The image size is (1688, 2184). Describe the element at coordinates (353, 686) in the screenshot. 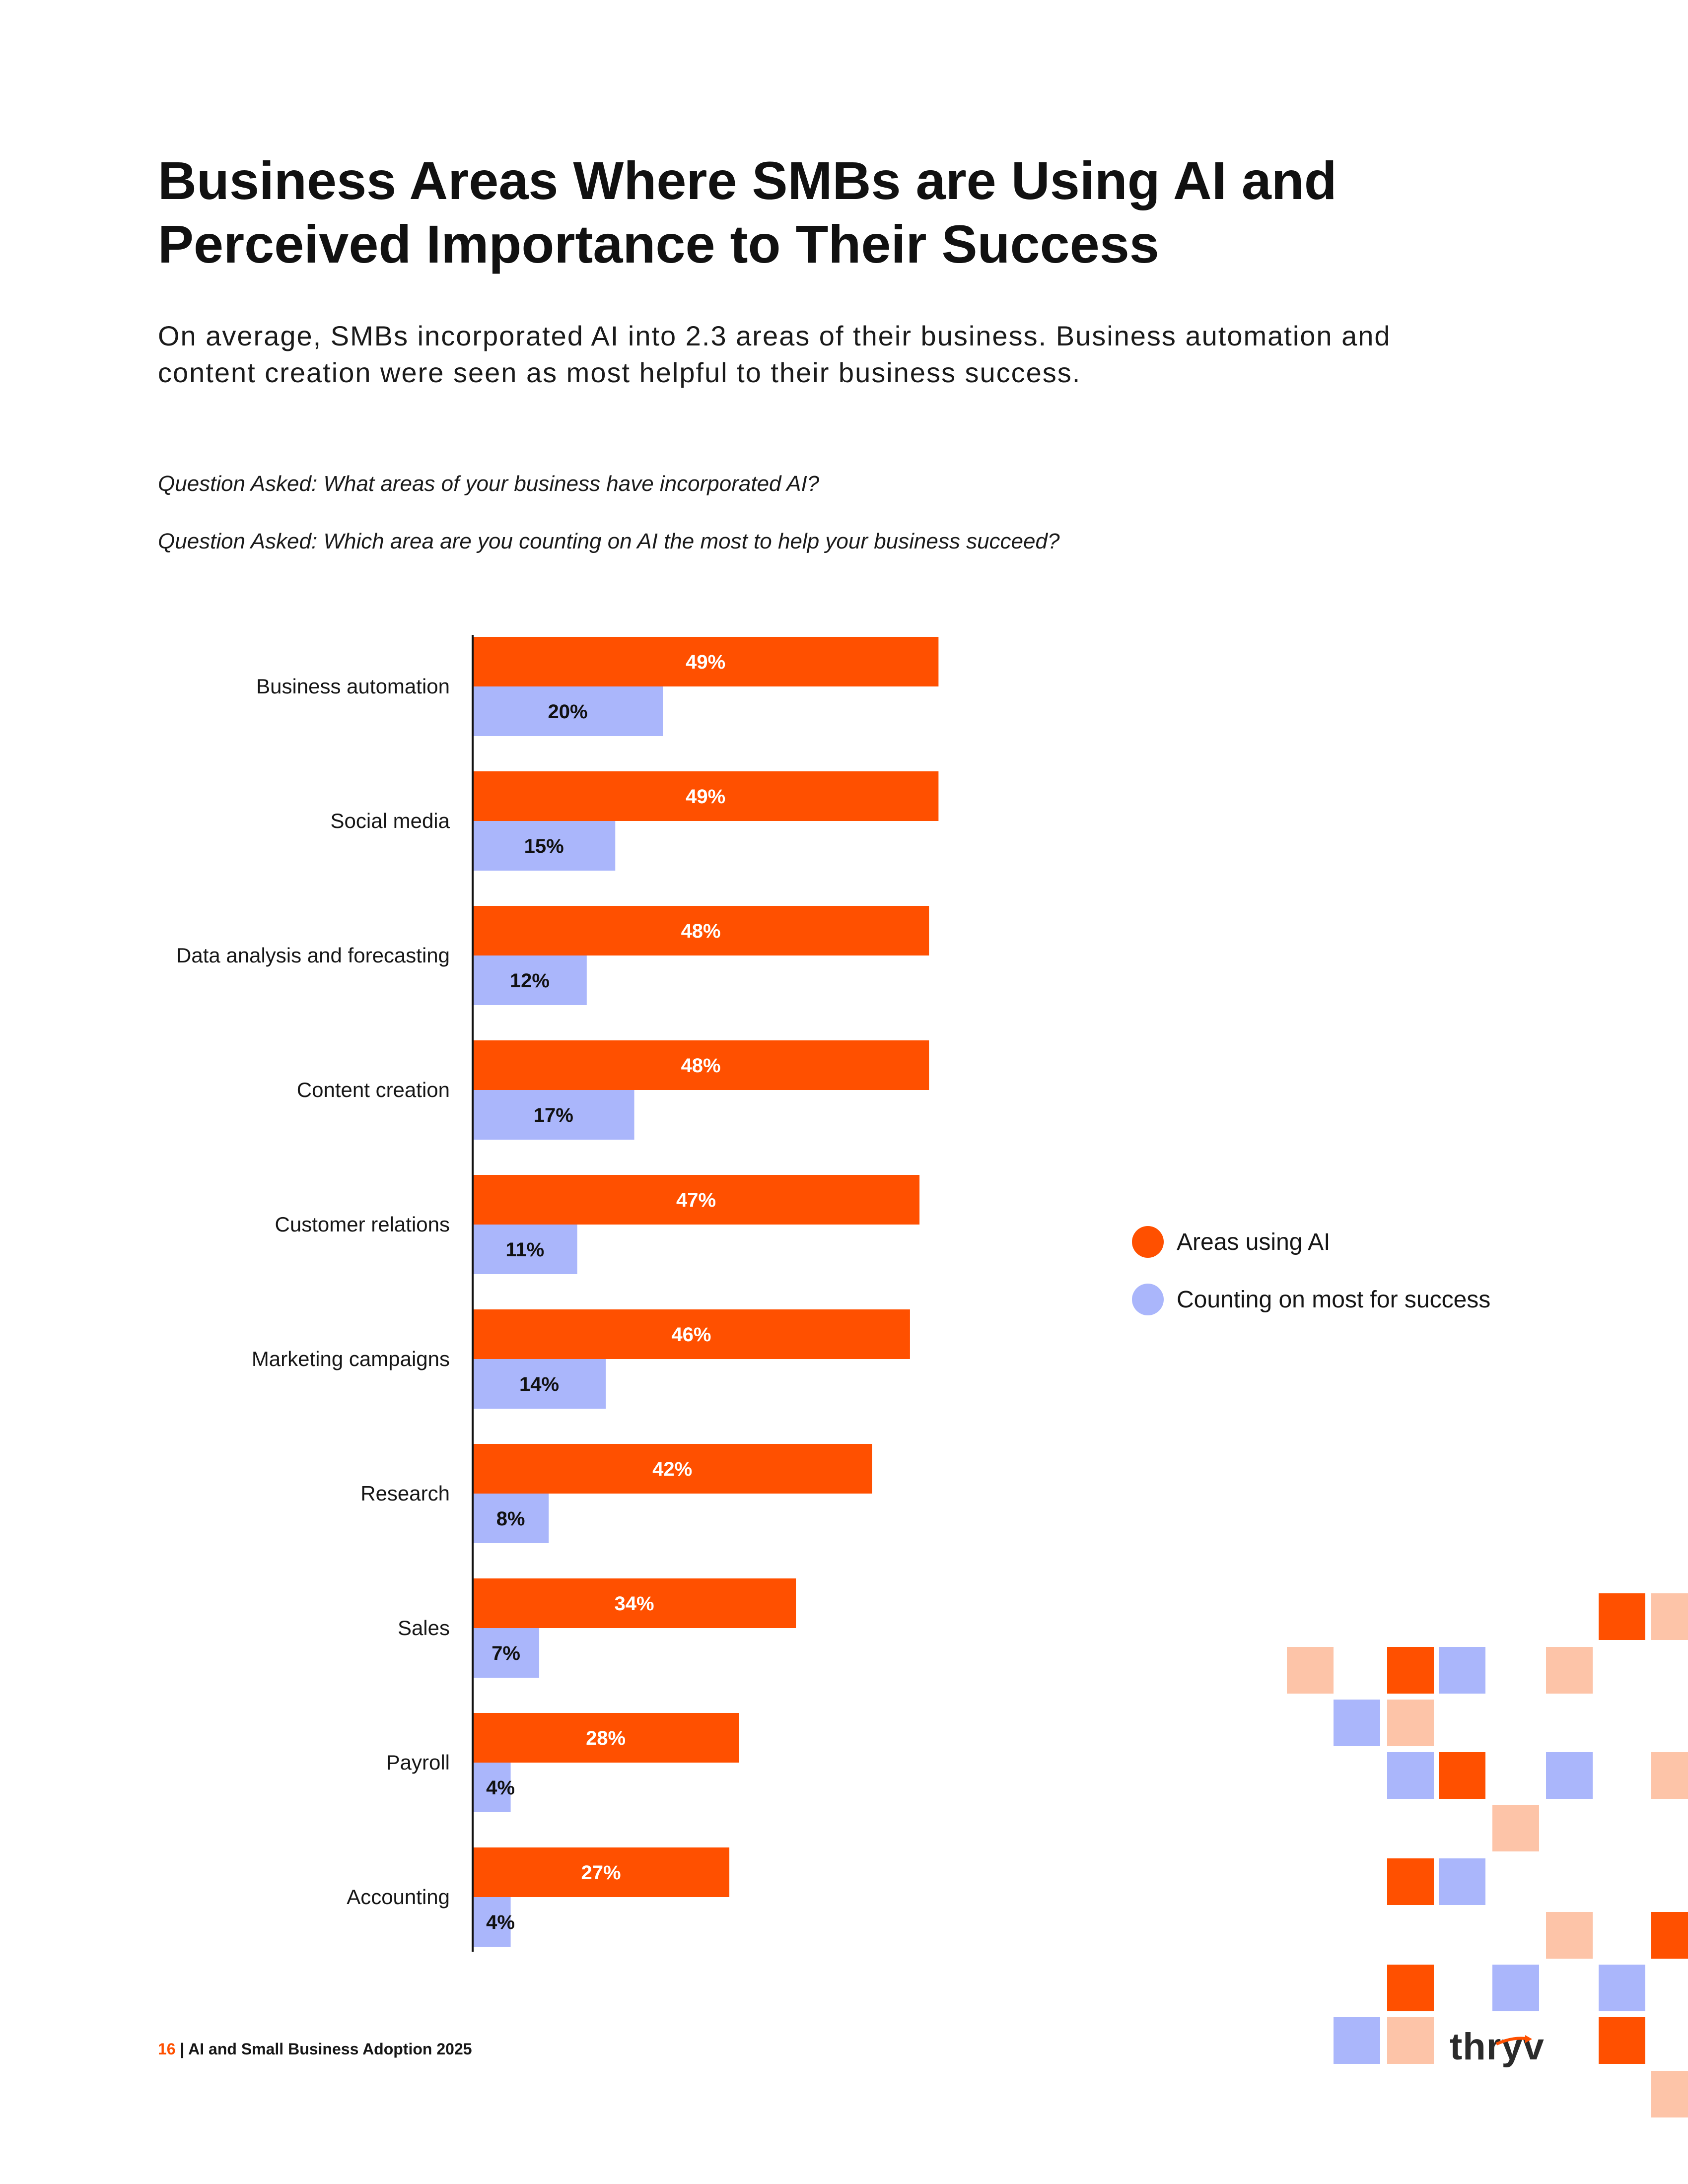

I see `category-label-business-automation: Business automation` at that location.